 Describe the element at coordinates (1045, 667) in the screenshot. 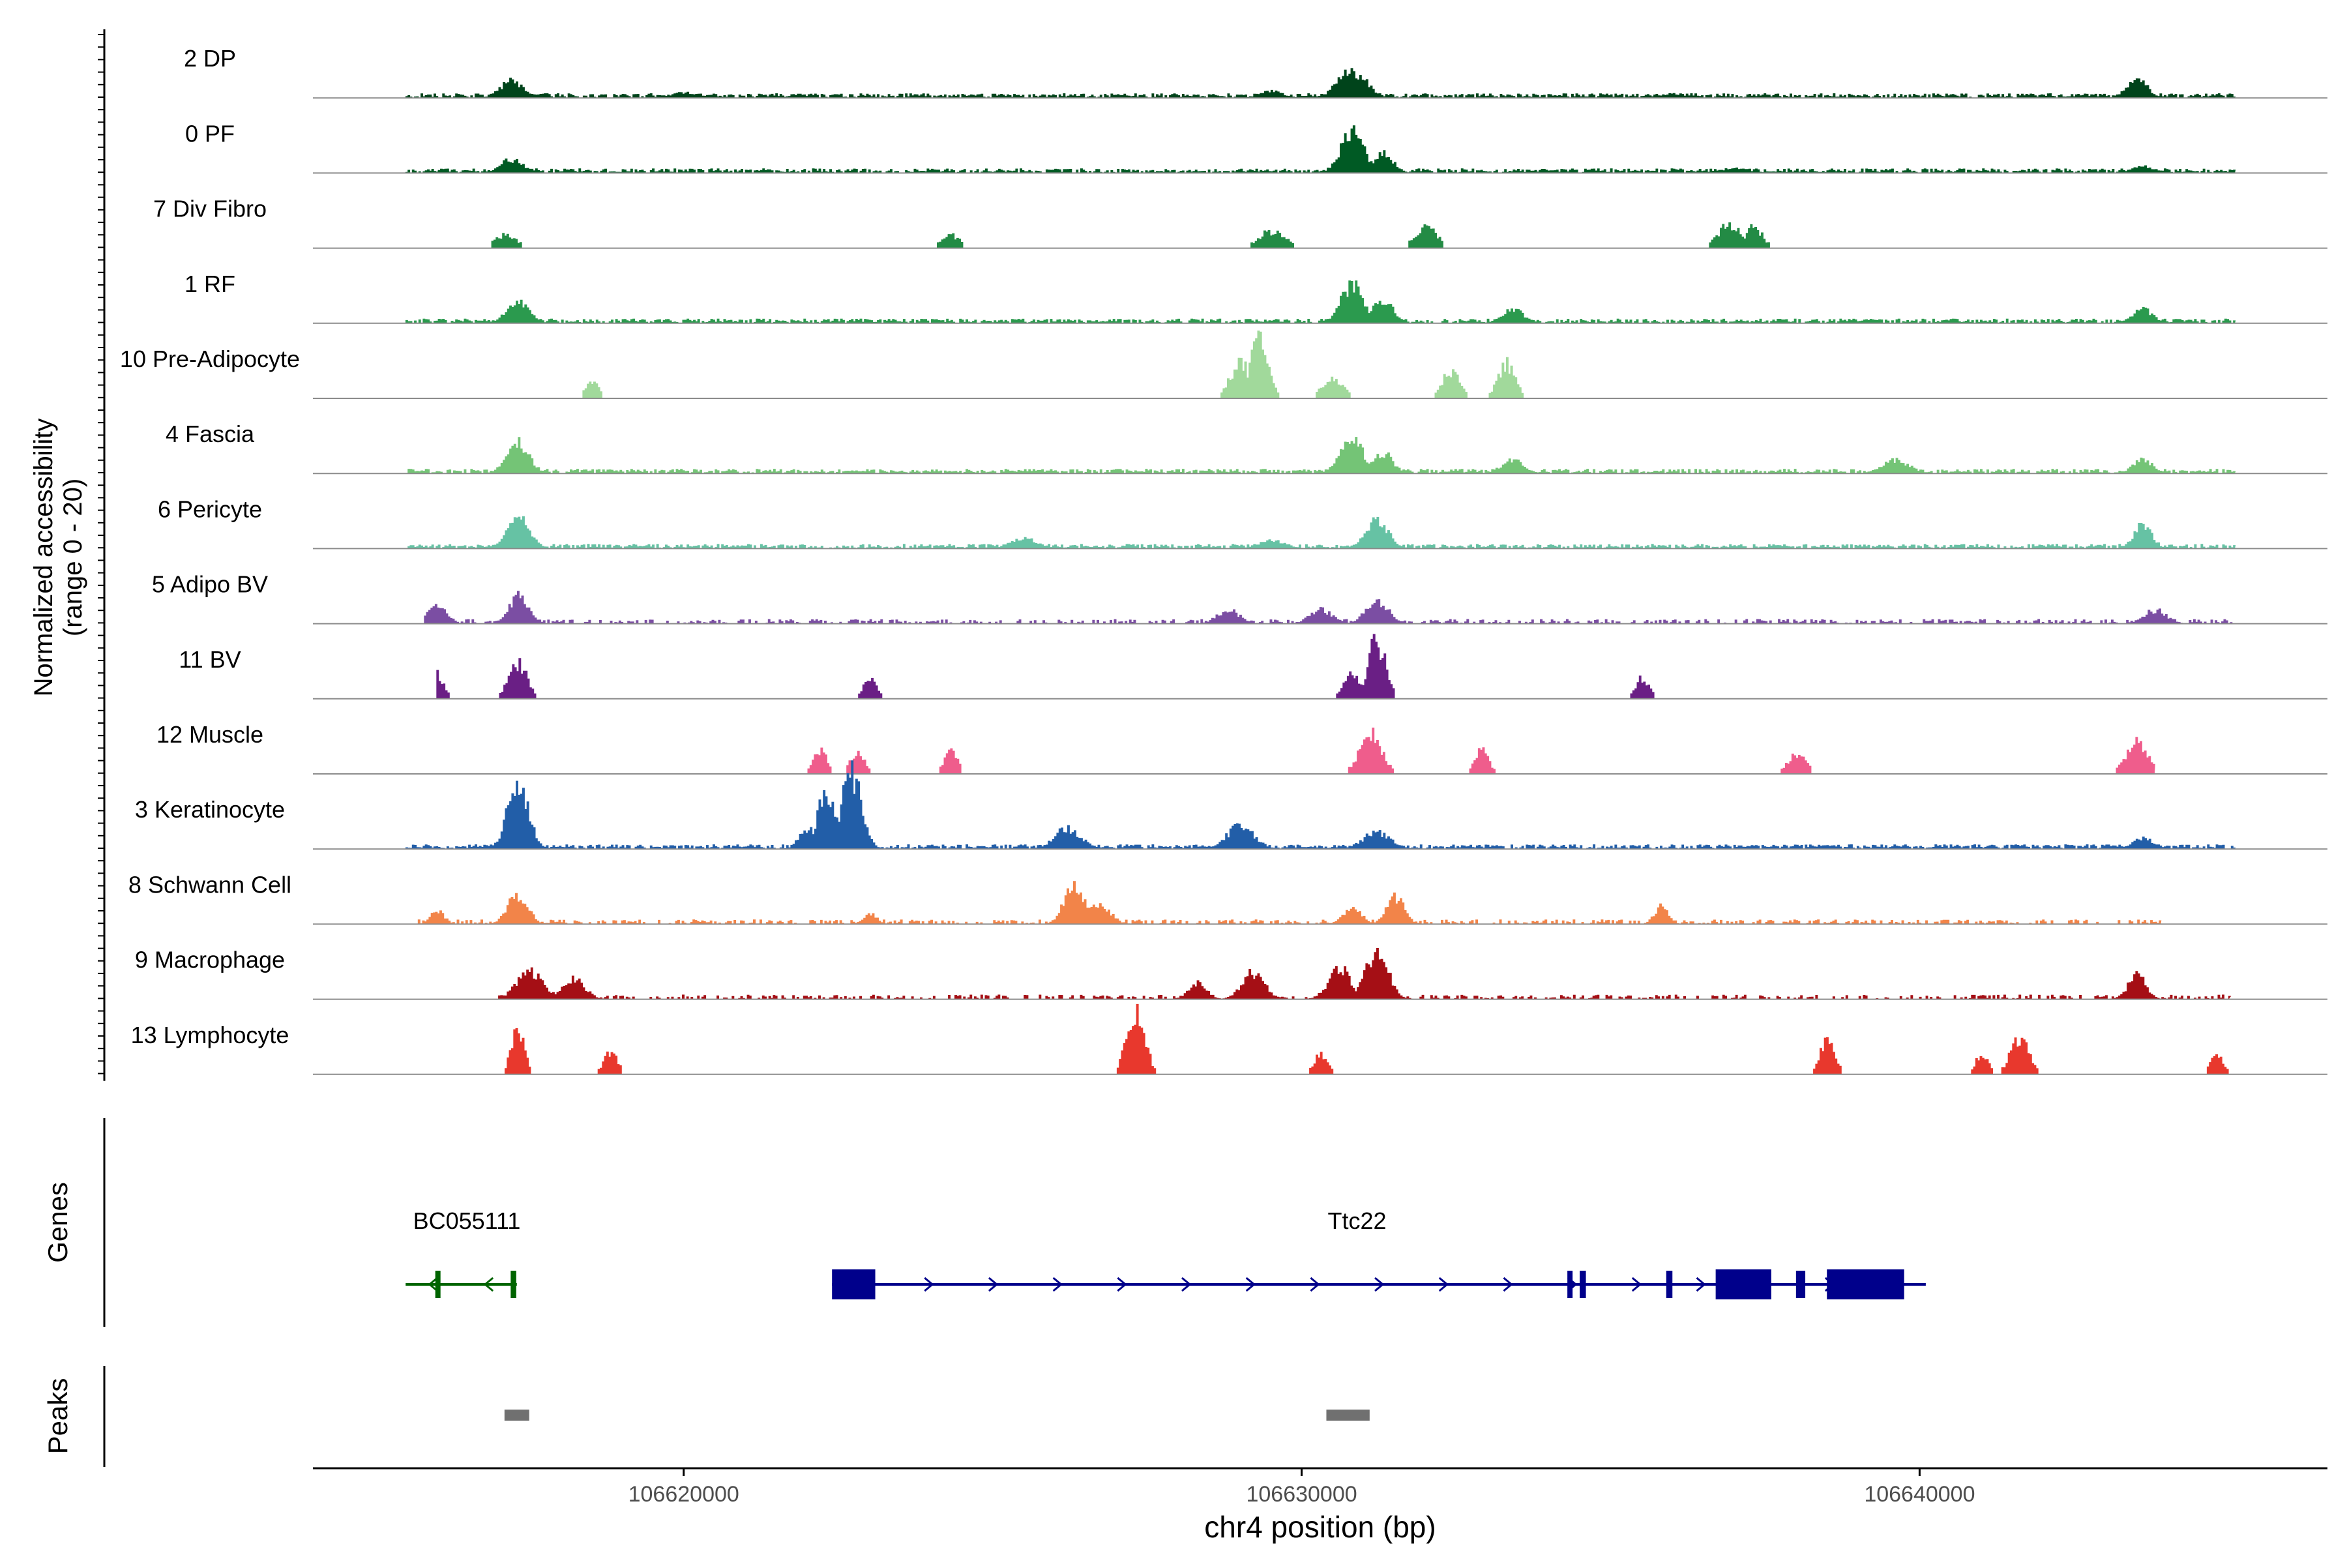

I see `coverage-area-11-bv` at that location.